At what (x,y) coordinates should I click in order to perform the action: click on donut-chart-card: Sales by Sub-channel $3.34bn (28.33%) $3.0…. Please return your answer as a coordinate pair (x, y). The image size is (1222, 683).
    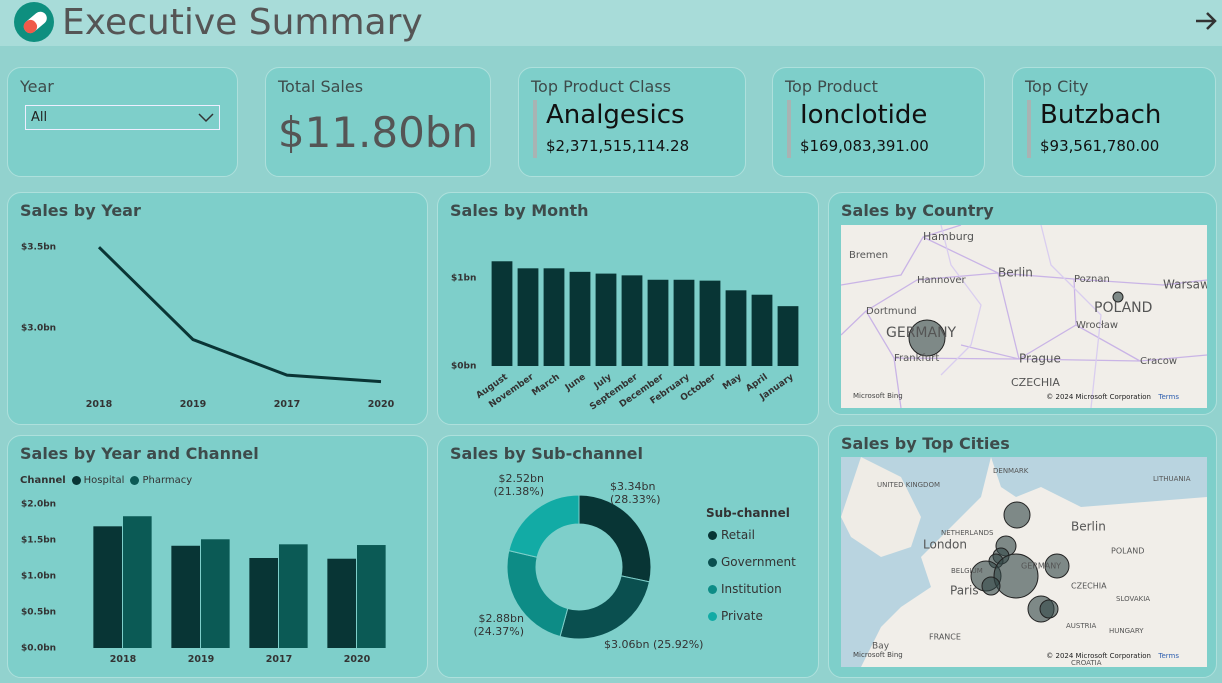
    Looking at the image, I should click on (628, 556).